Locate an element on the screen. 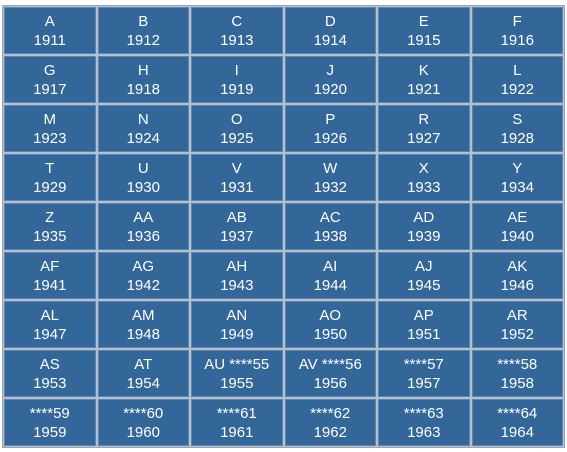 The width and height of the screenshot is (567, 452). cell-code: V is located at coordinates (236, 168).